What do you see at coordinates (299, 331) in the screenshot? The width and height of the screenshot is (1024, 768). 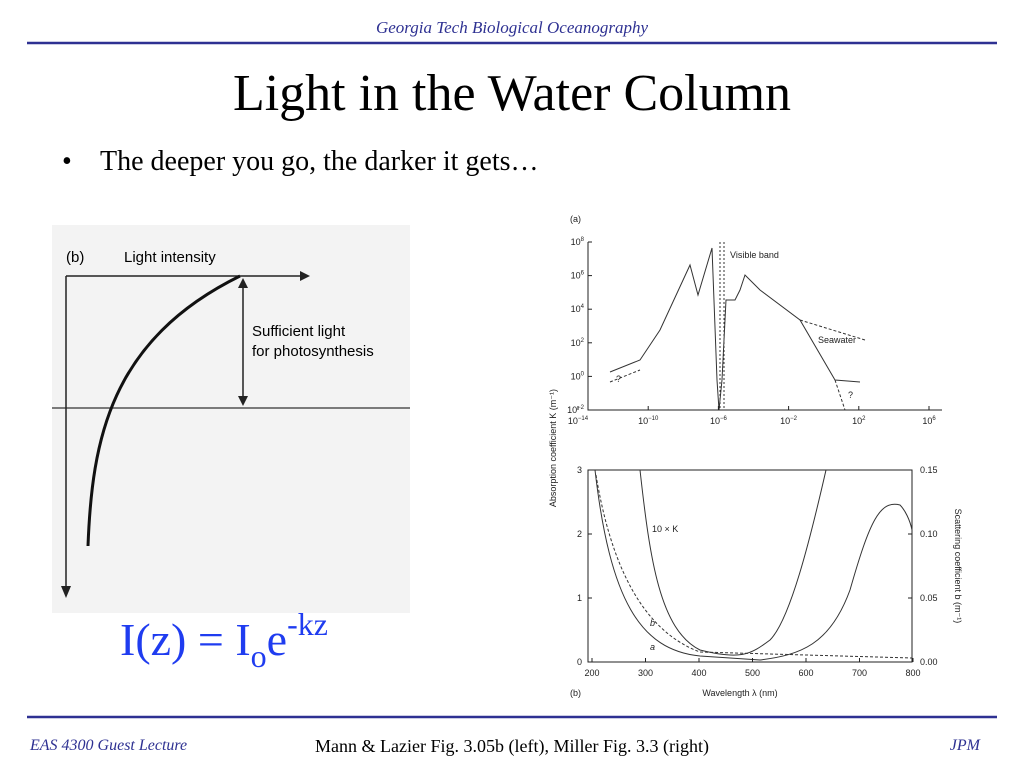 I see `annotation: Sufficient light` at bounding box center [299, 331].